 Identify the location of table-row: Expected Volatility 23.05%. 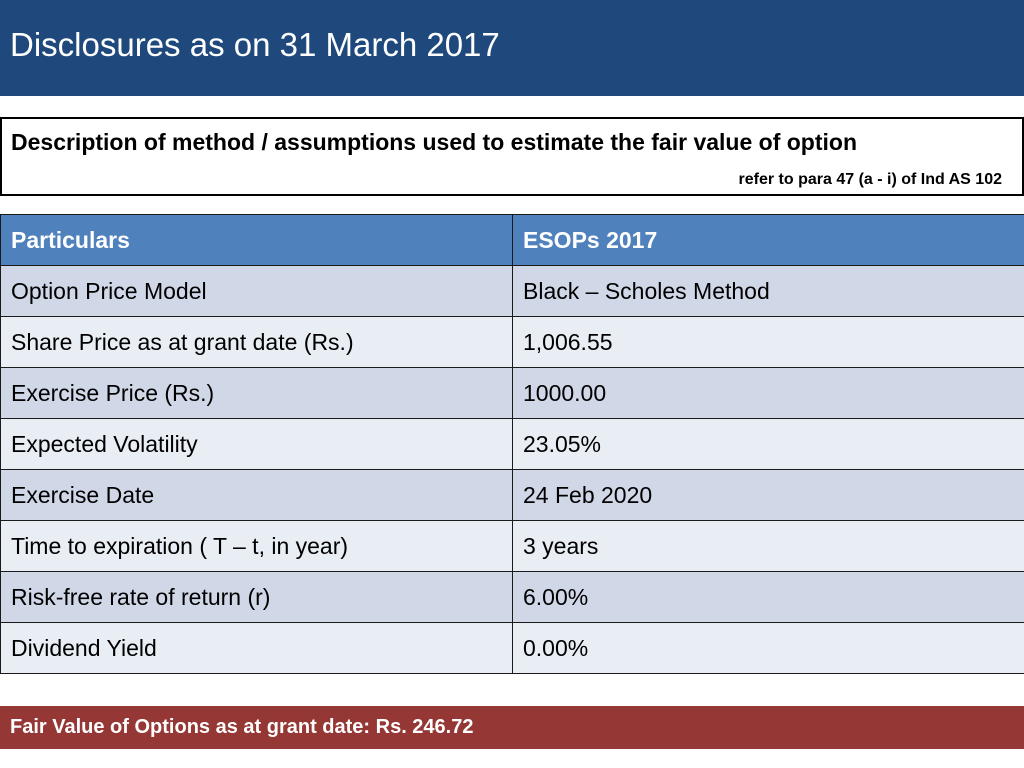
(512, 444).